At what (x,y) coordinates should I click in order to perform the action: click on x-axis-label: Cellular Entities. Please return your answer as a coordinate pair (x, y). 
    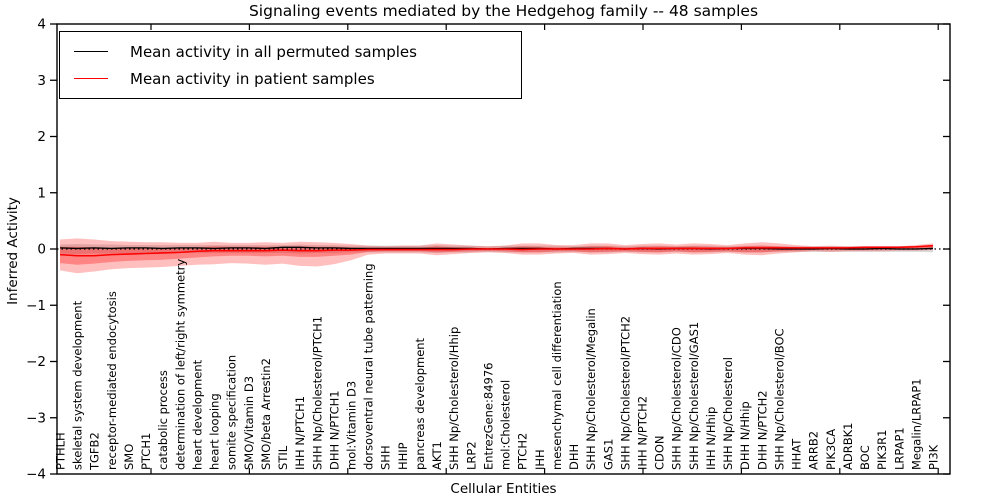
    Looking at the image, I should click on (503, 489).